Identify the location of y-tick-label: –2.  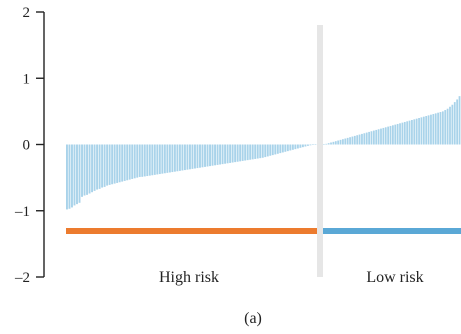
(22, 278).